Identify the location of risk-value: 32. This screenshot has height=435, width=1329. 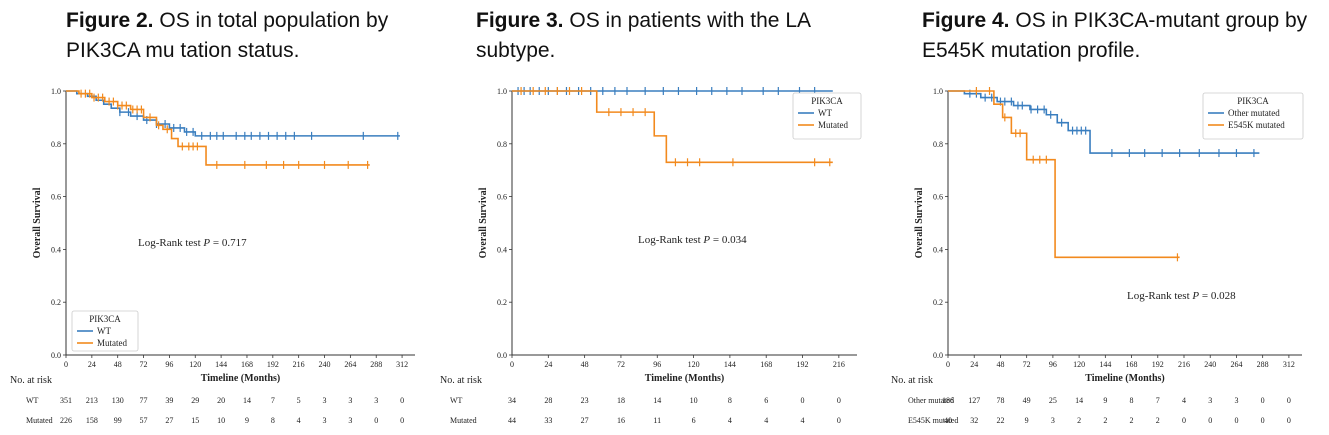
(974, 420).